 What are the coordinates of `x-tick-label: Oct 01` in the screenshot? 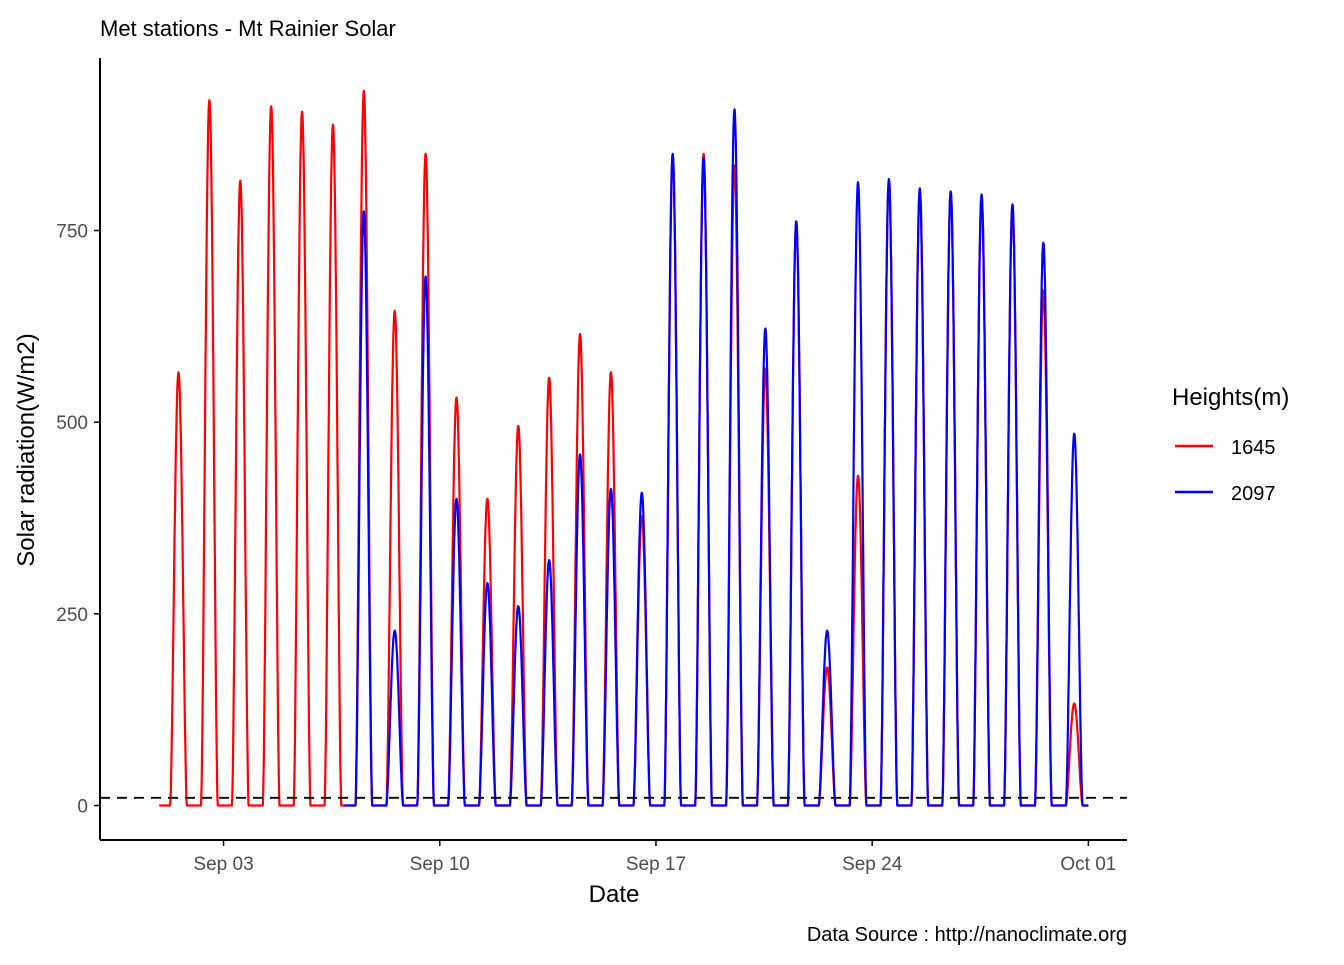 It's located at (1088, 864).